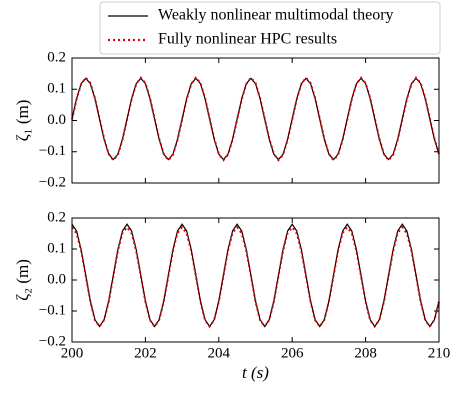  I want to click on legend-label: Weakly nonlinear multimodal theory, so click(276, 15).